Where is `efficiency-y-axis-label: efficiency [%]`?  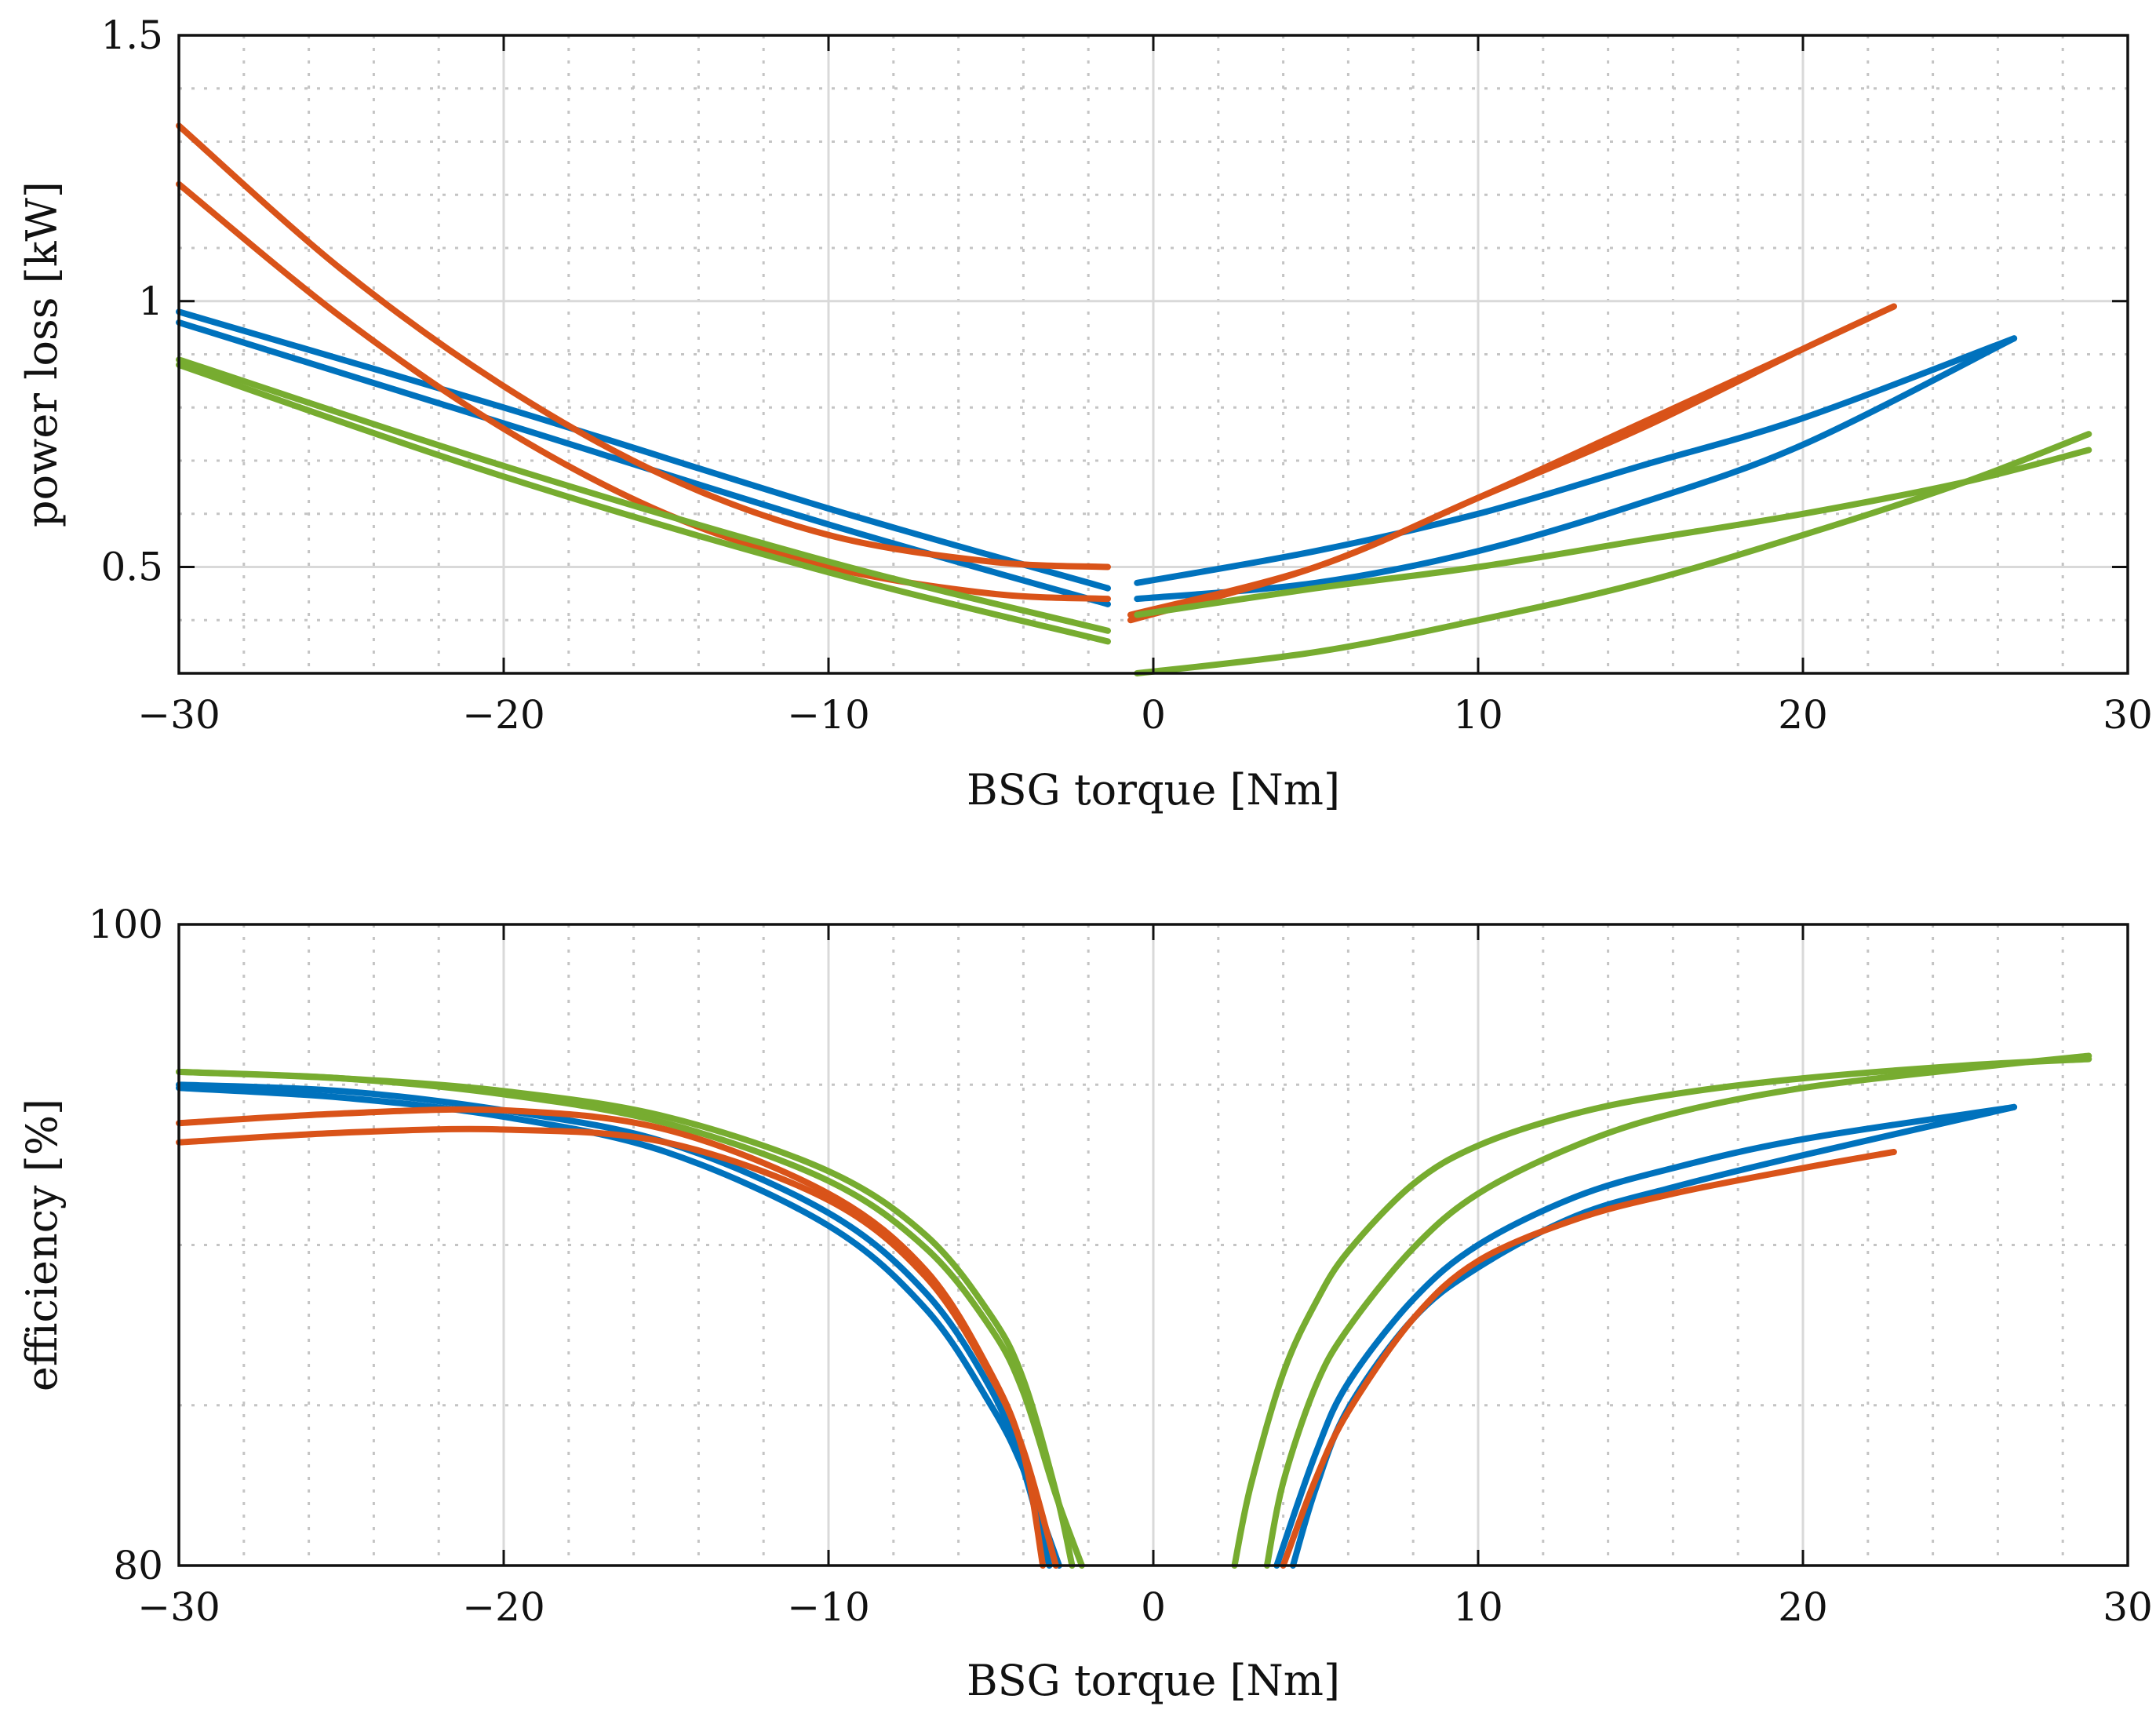 efficiency-y-axis-label: efficiency [%] is located at coordinates (42, 1245).